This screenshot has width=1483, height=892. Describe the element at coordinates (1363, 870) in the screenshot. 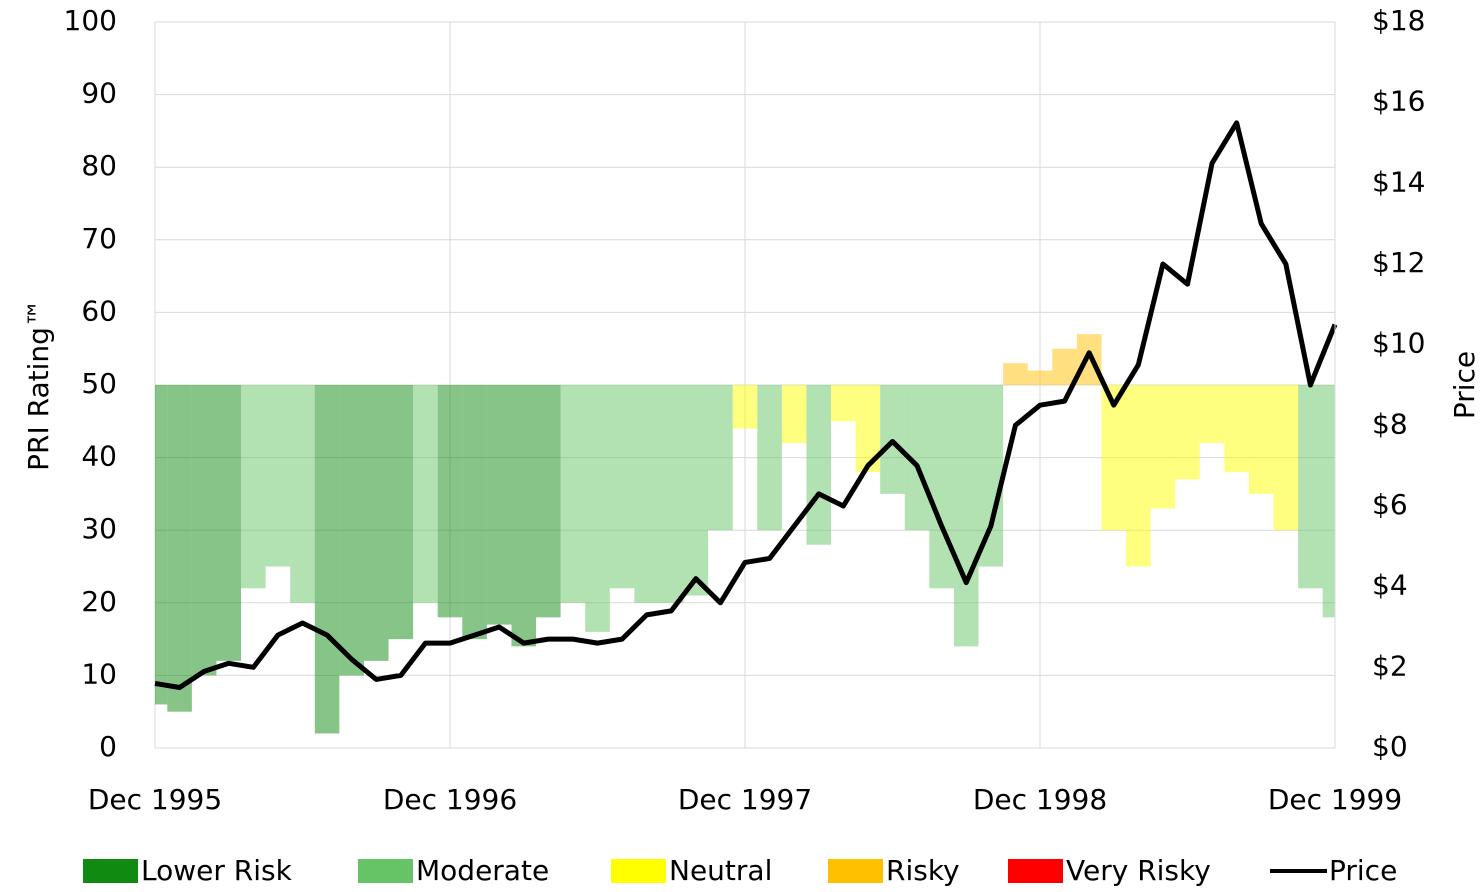

I see `legend-label: Price` at that location.